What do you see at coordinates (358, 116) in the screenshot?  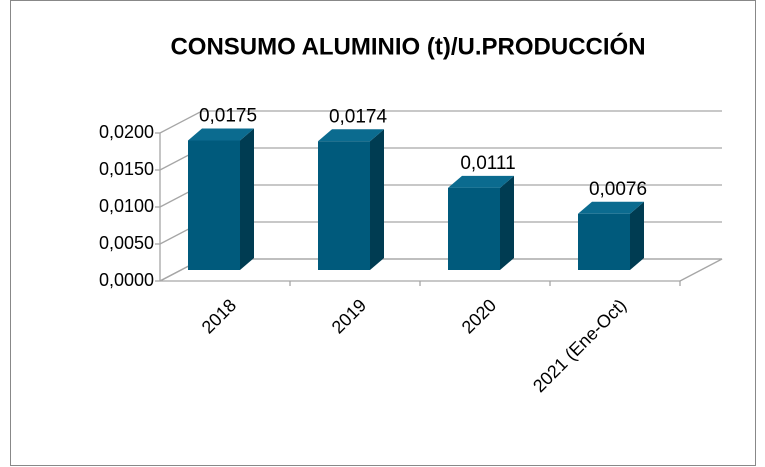 I see `data-label: 0,0174` at bounding box center [358, 116].